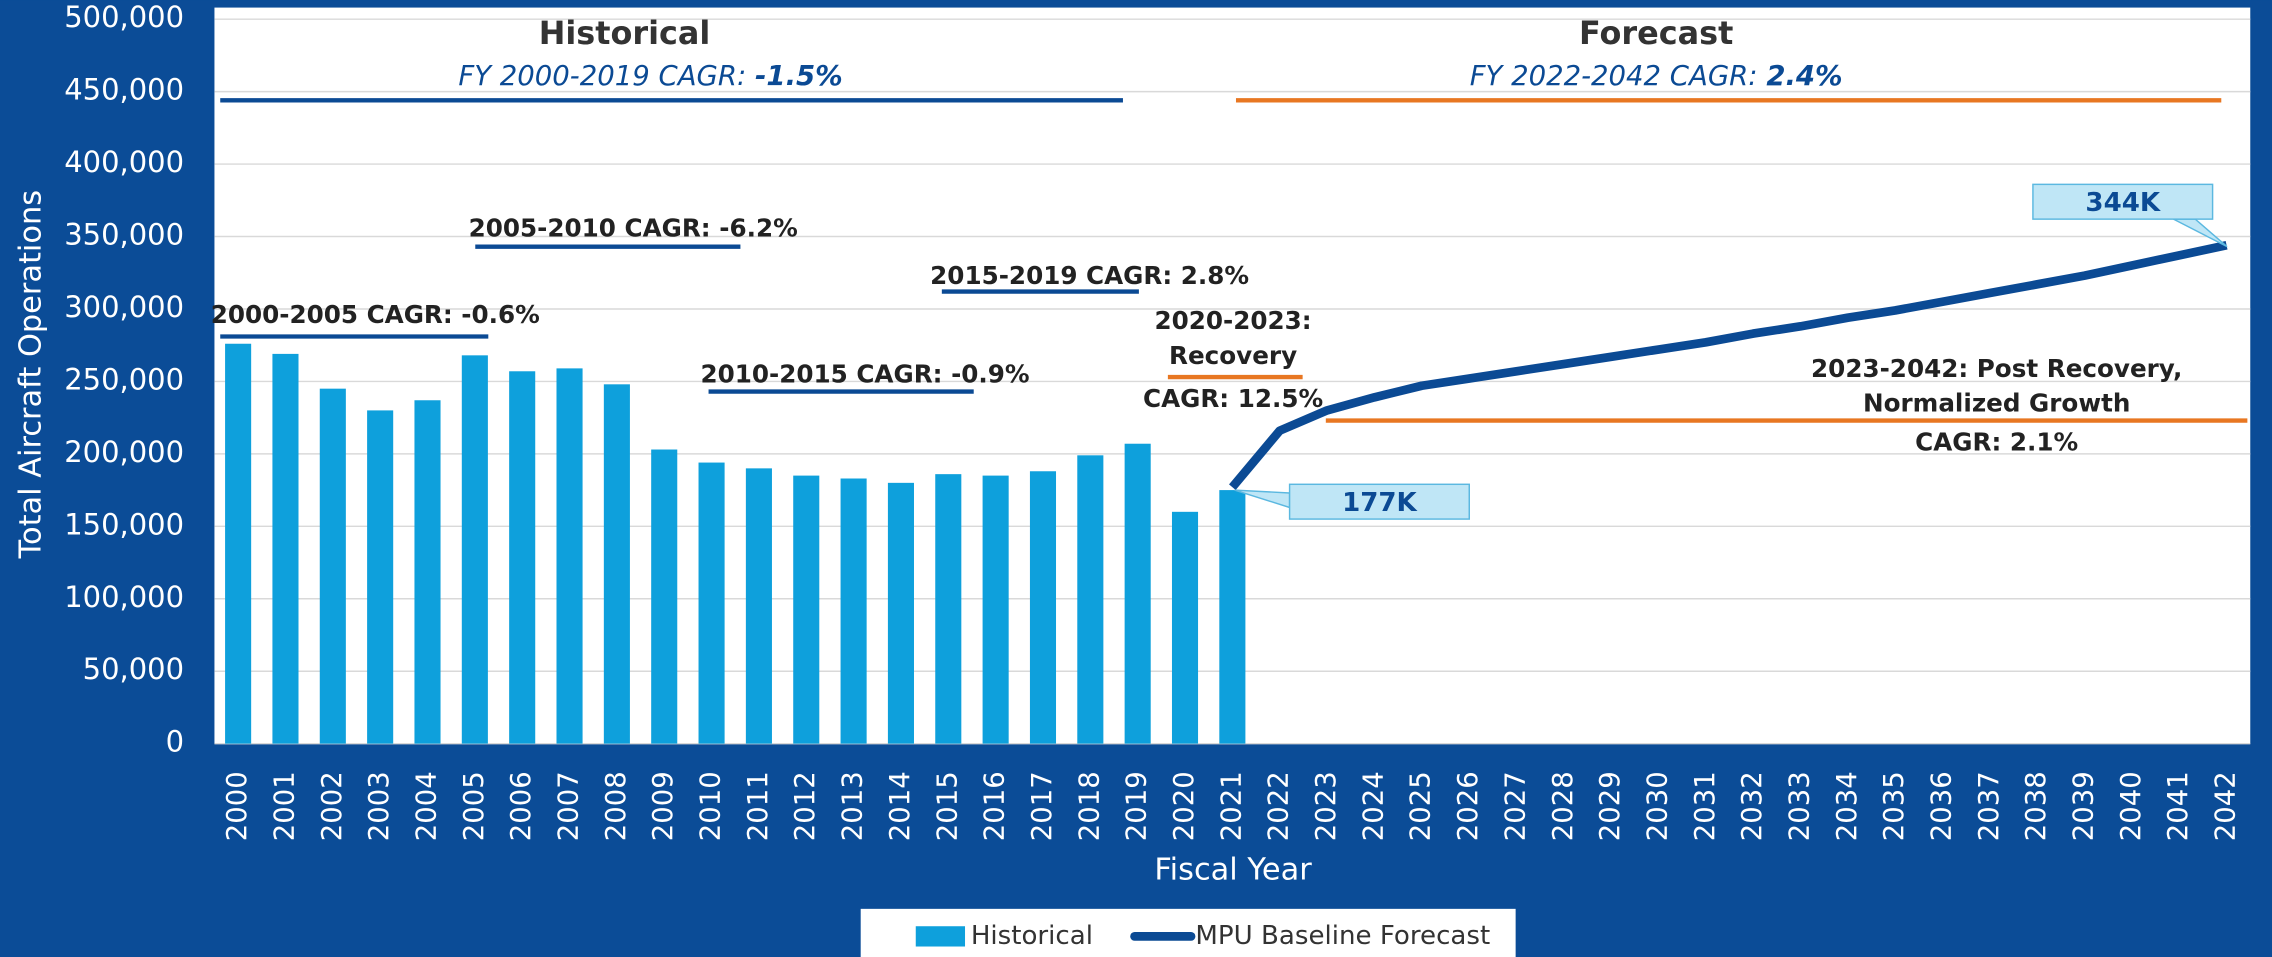 The width and height of the screenshot is (2272, 957). I want to click on x-tick-label: 2024, so click(1373, 806).